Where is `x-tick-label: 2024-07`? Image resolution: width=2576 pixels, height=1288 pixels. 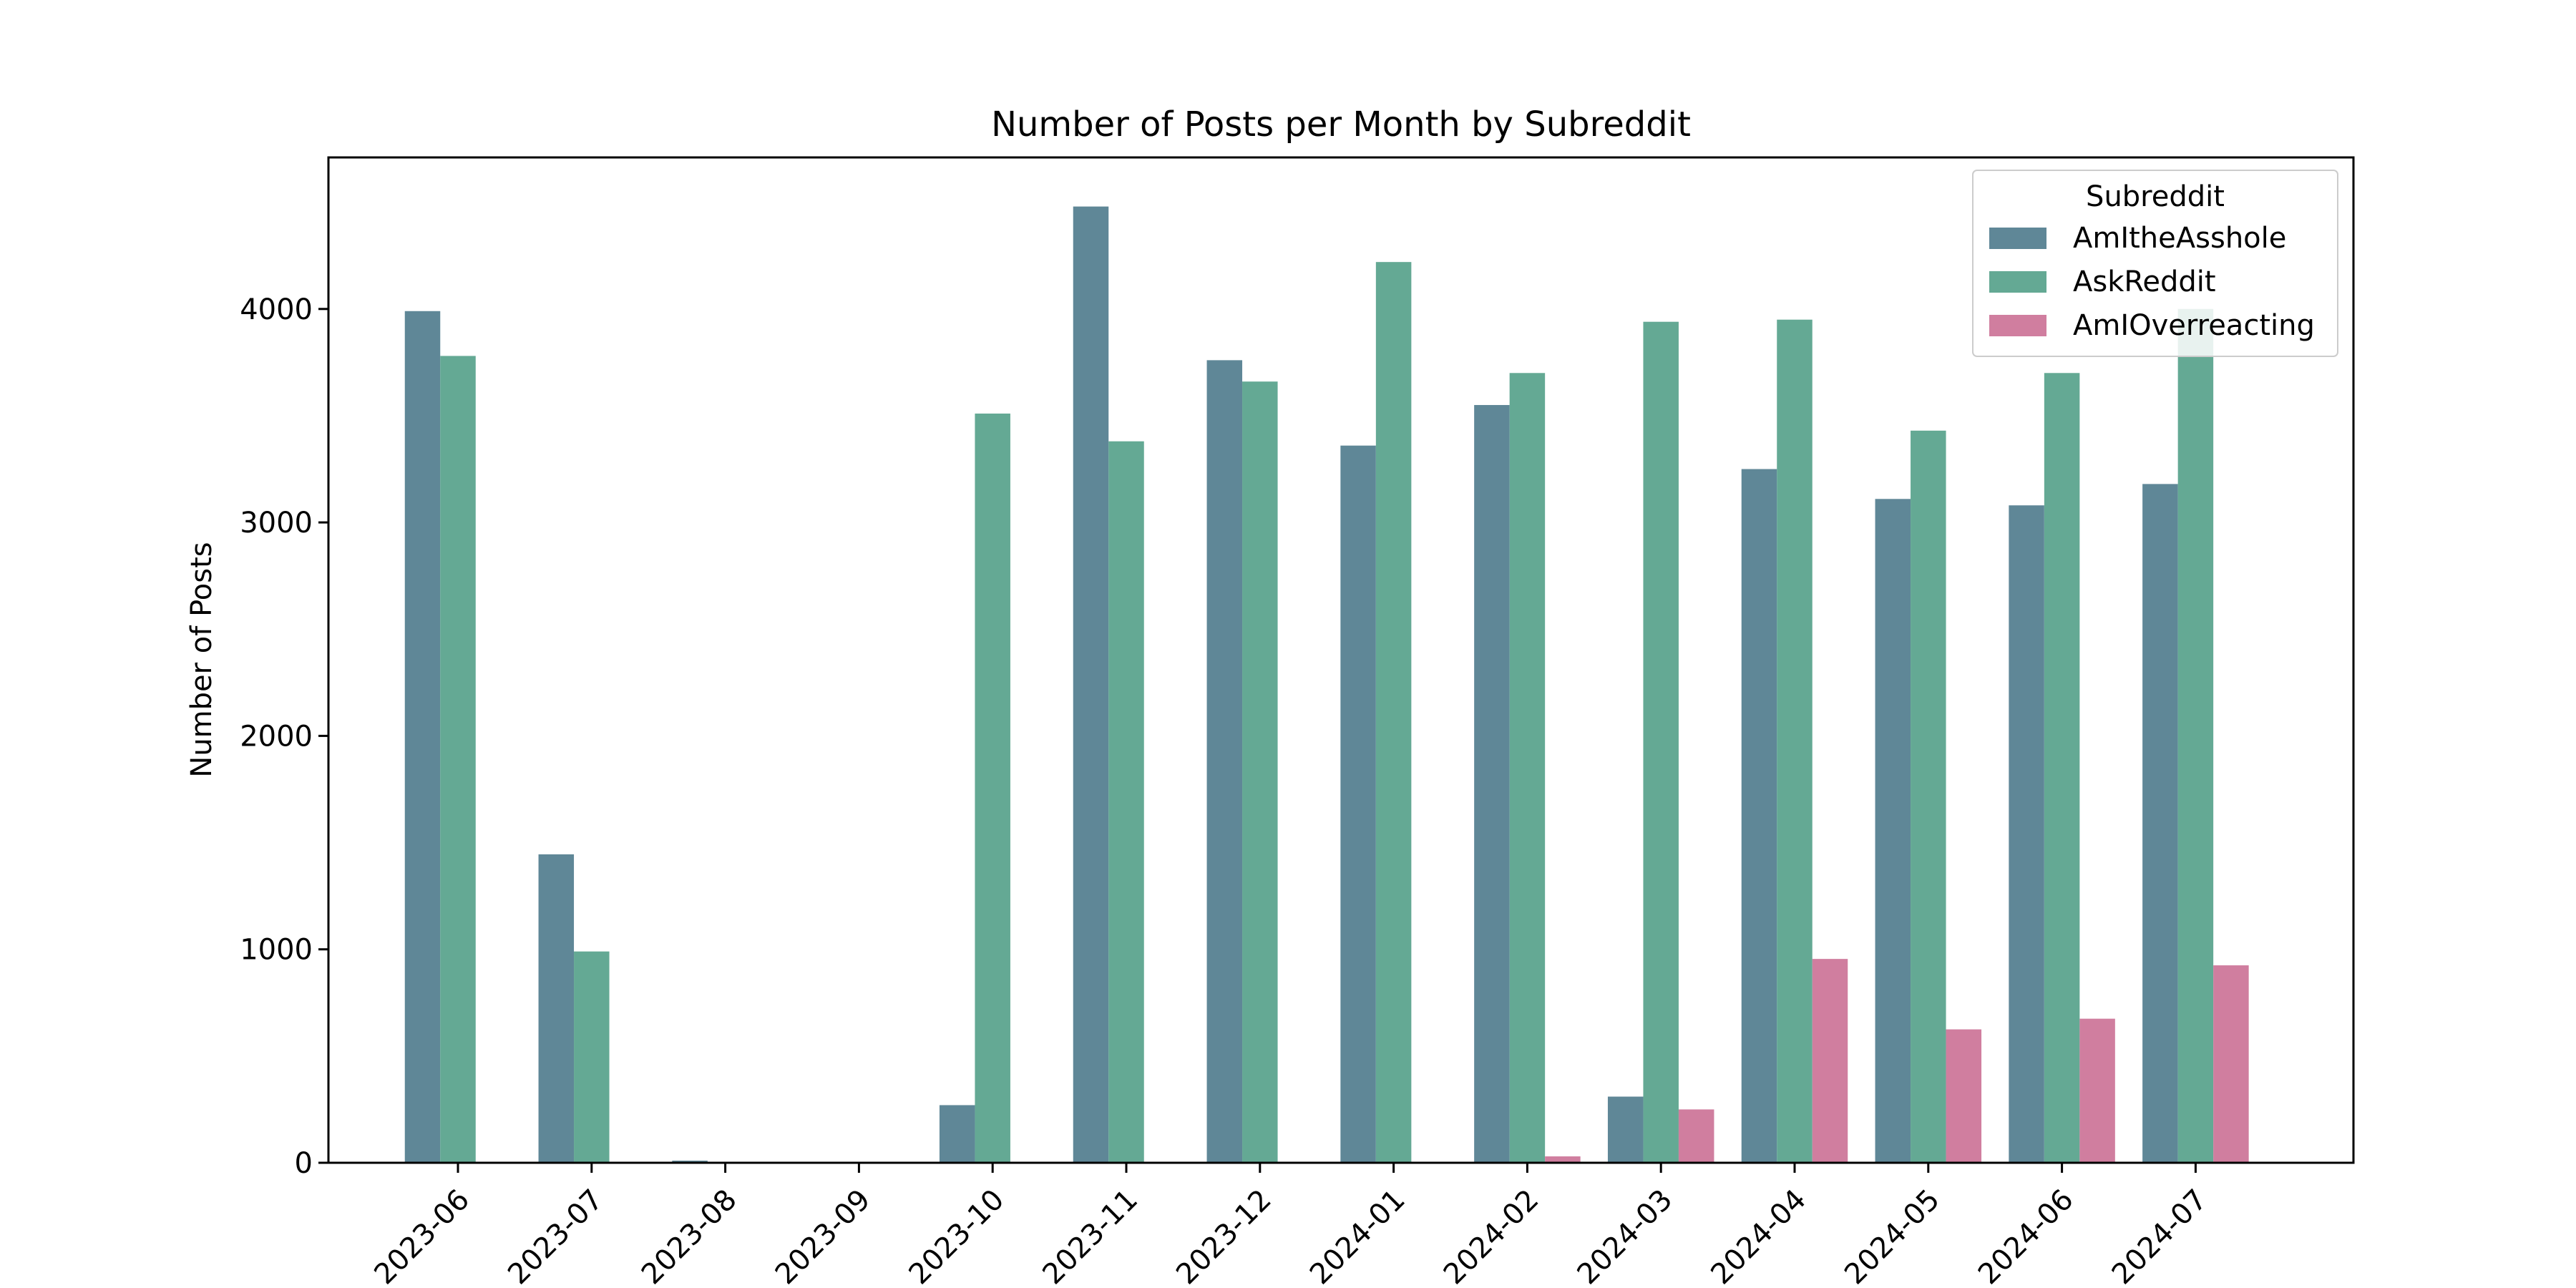
x-tick-label: 2024-07 is located at coordinates (2160, 1236).